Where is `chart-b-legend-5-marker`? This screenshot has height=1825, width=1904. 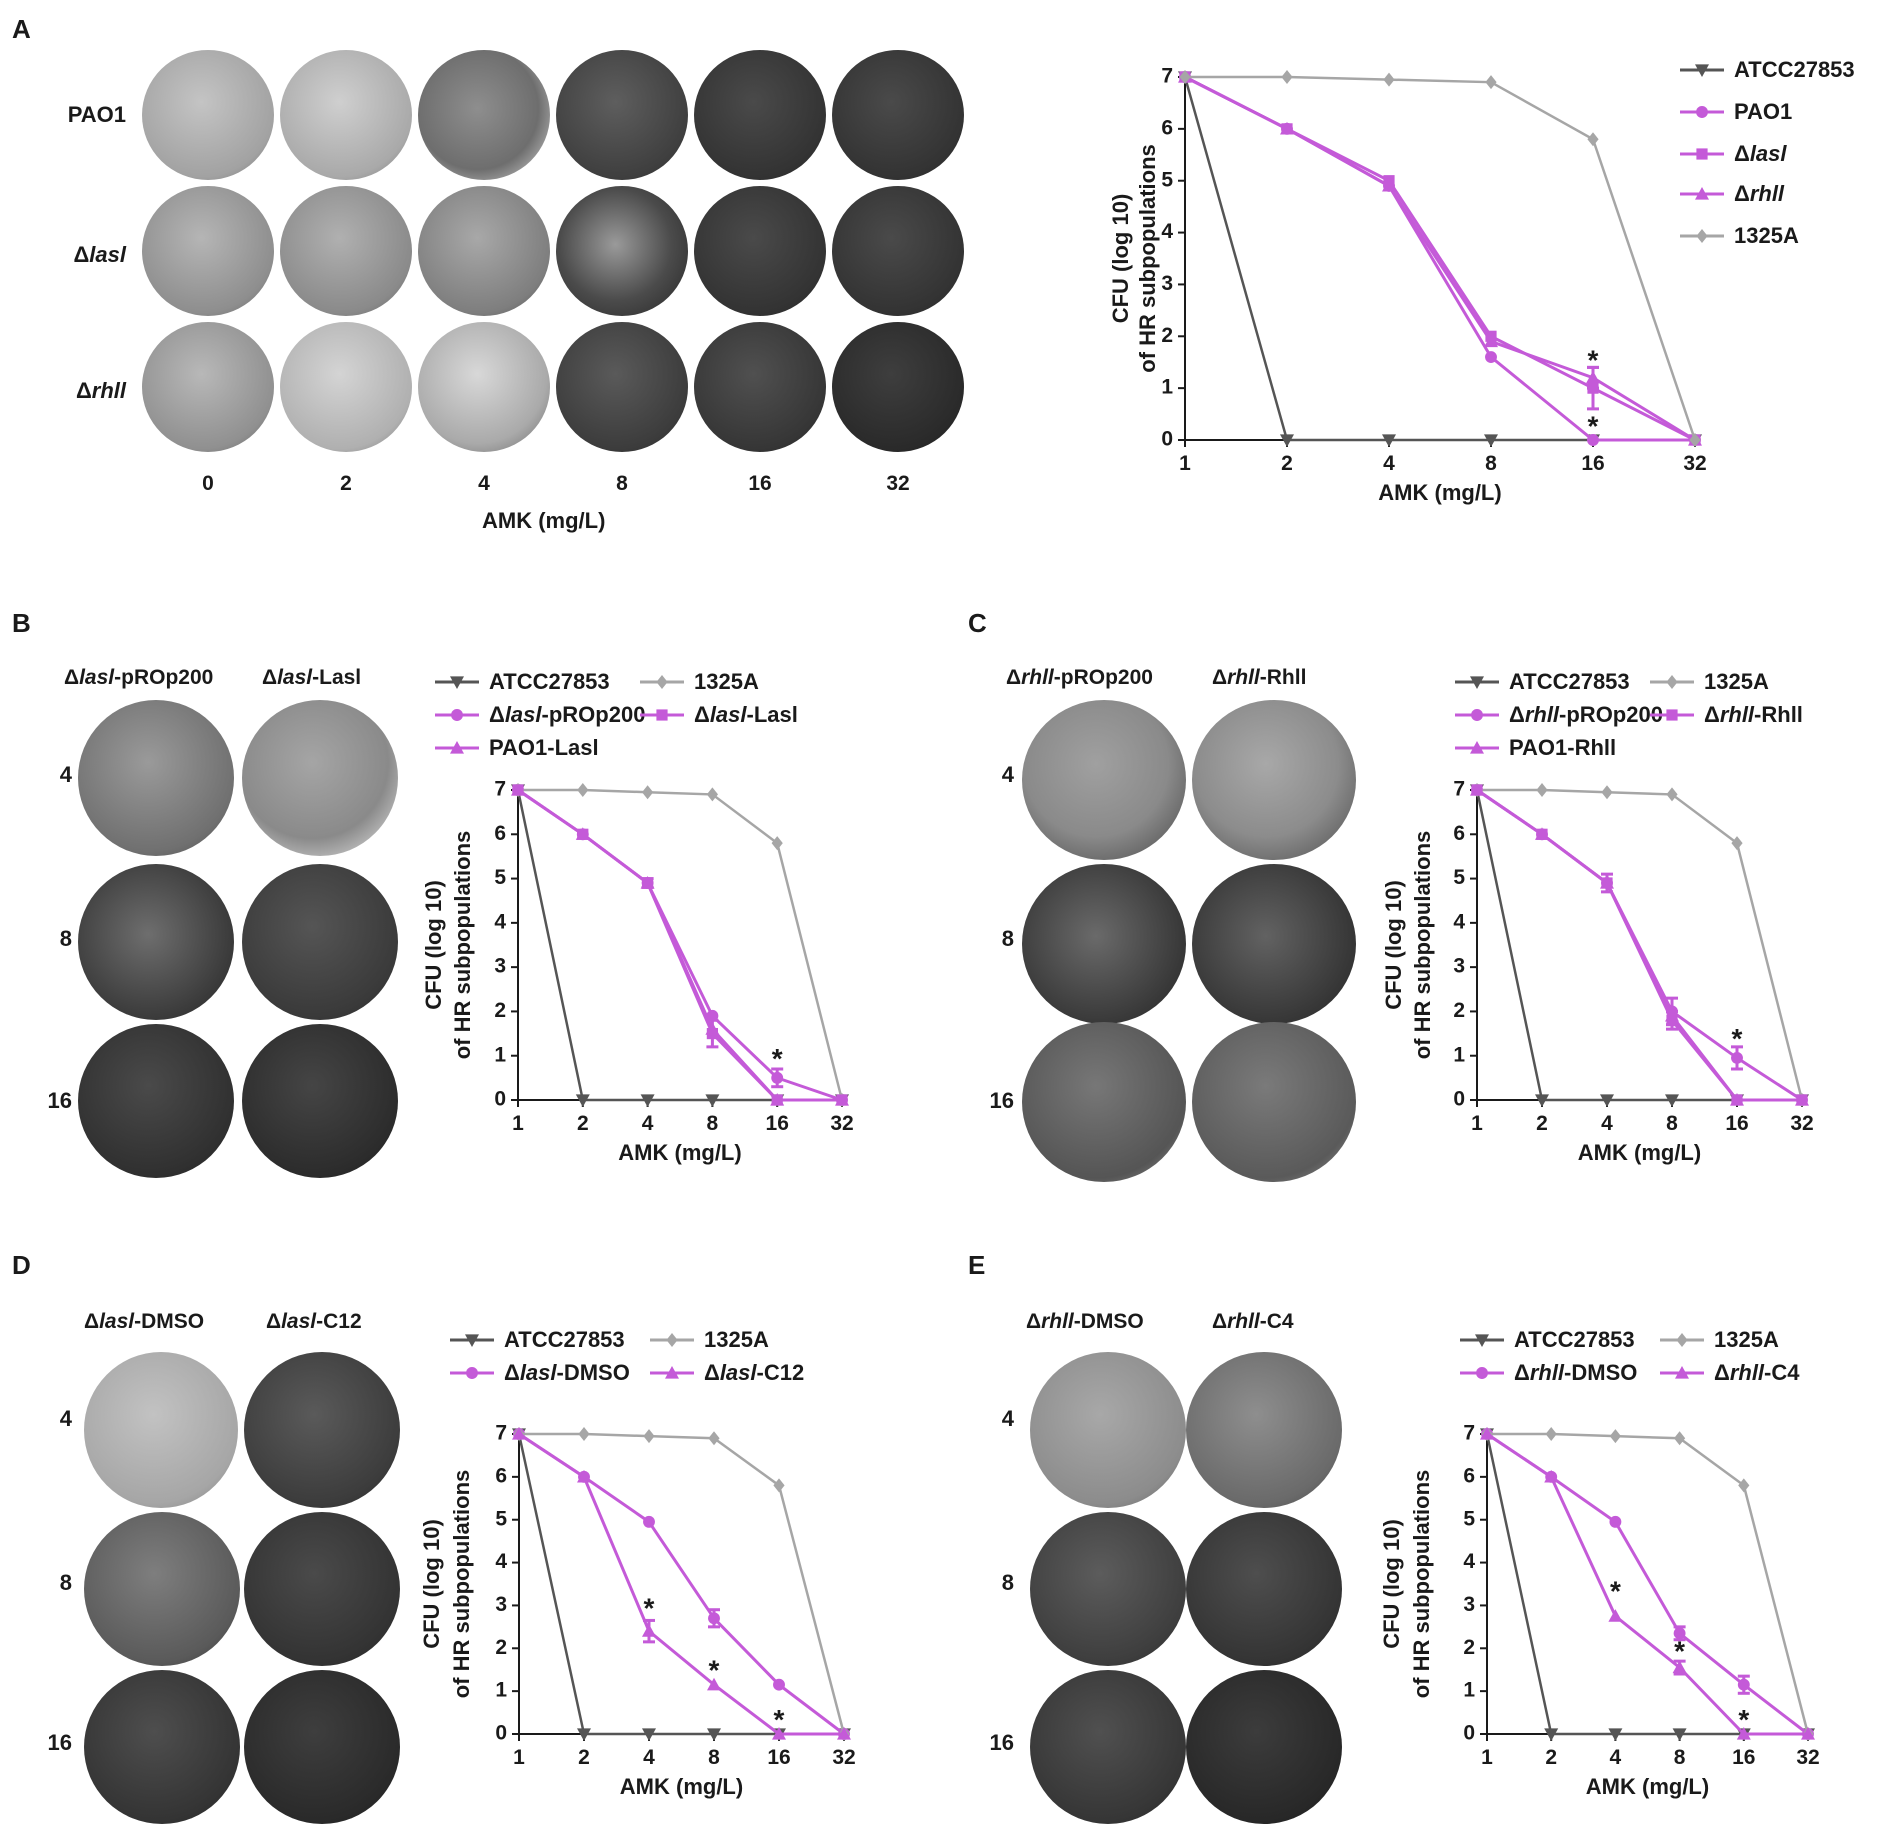 chart-b-legend-5-marker is located at coordinates (662, 715).